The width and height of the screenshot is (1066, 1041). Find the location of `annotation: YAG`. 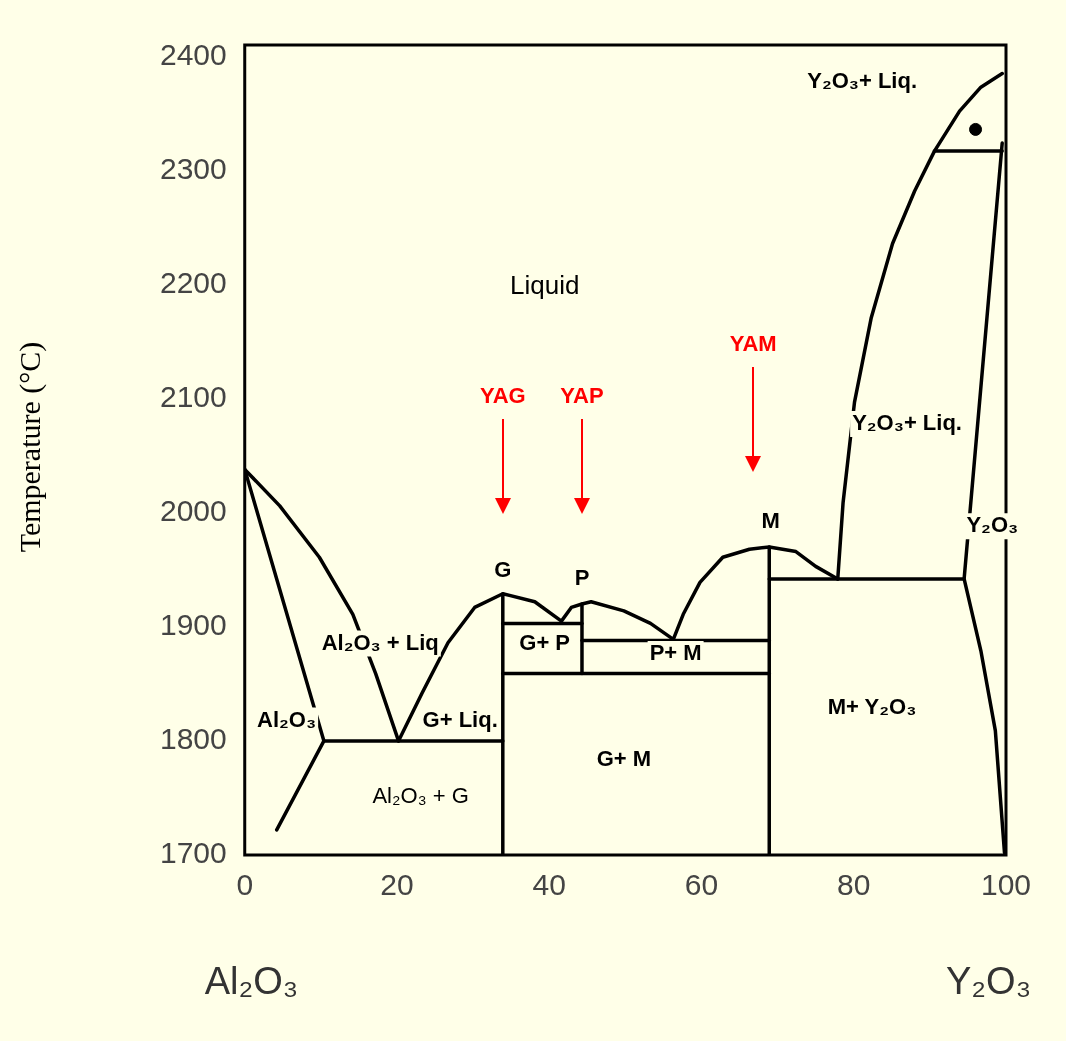

annotation: YAG is located at coordinates (502, 396).